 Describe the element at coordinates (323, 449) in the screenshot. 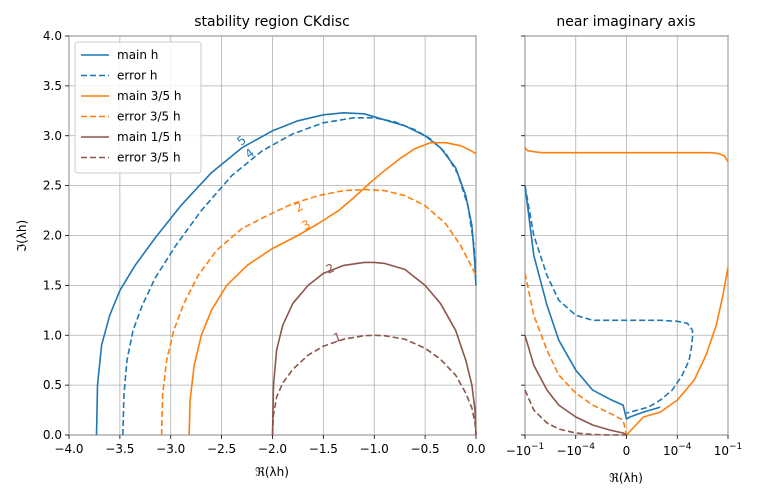

I see `left-xtick-label: −1.5` at that location.